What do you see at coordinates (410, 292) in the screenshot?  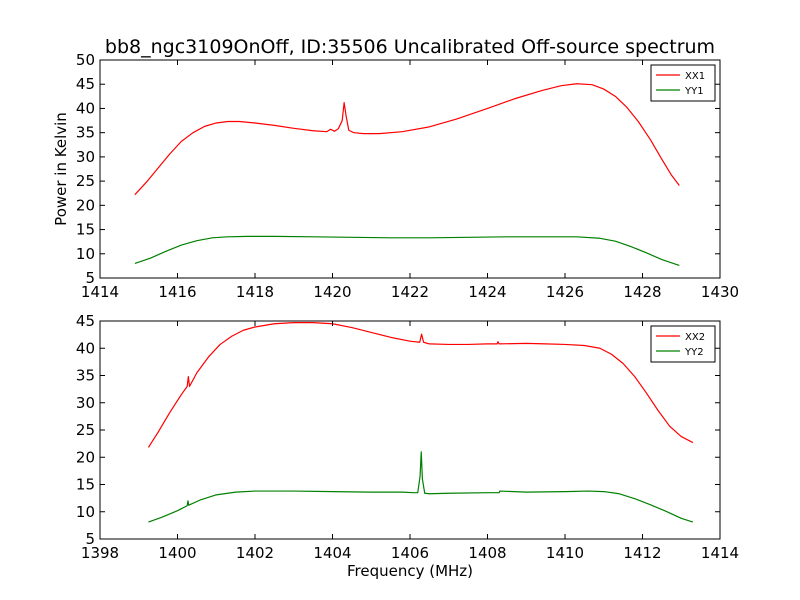 I see `x-tick-label: 1422` at bounding box center [410, 292].